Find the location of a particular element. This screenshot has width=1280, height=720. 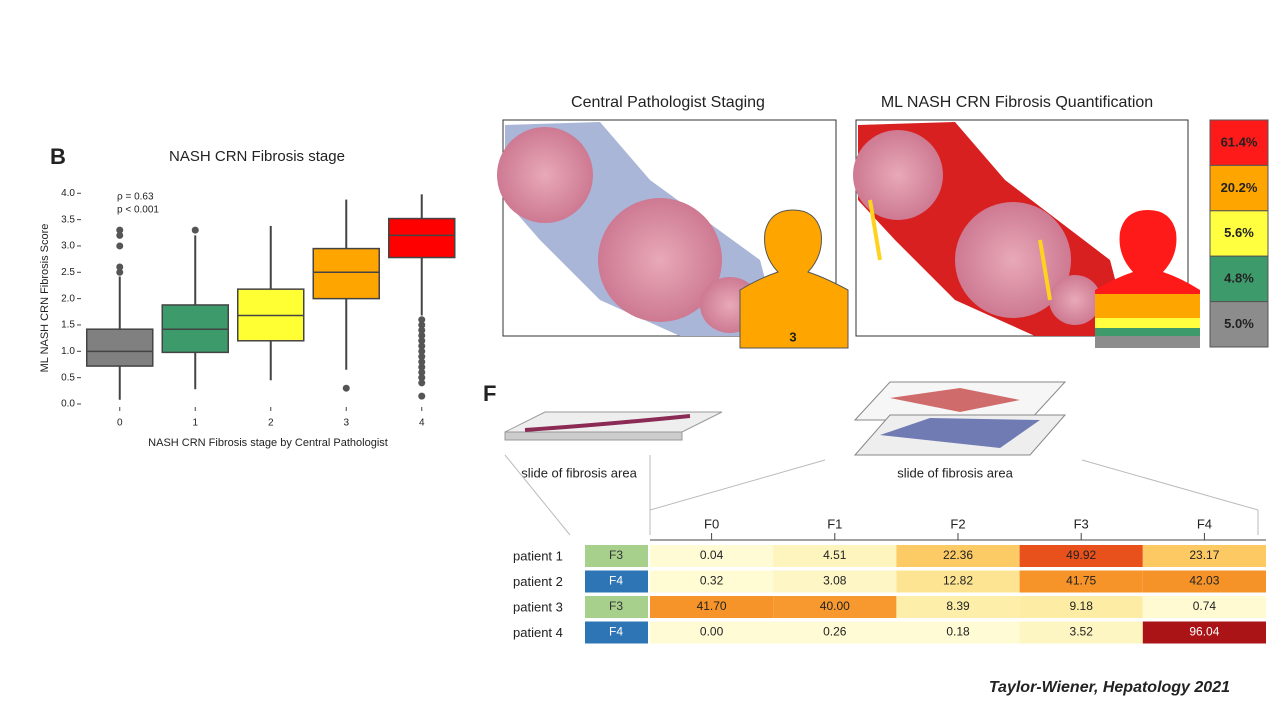

cell-value: 0.04 is located at coordinates (712, 555).